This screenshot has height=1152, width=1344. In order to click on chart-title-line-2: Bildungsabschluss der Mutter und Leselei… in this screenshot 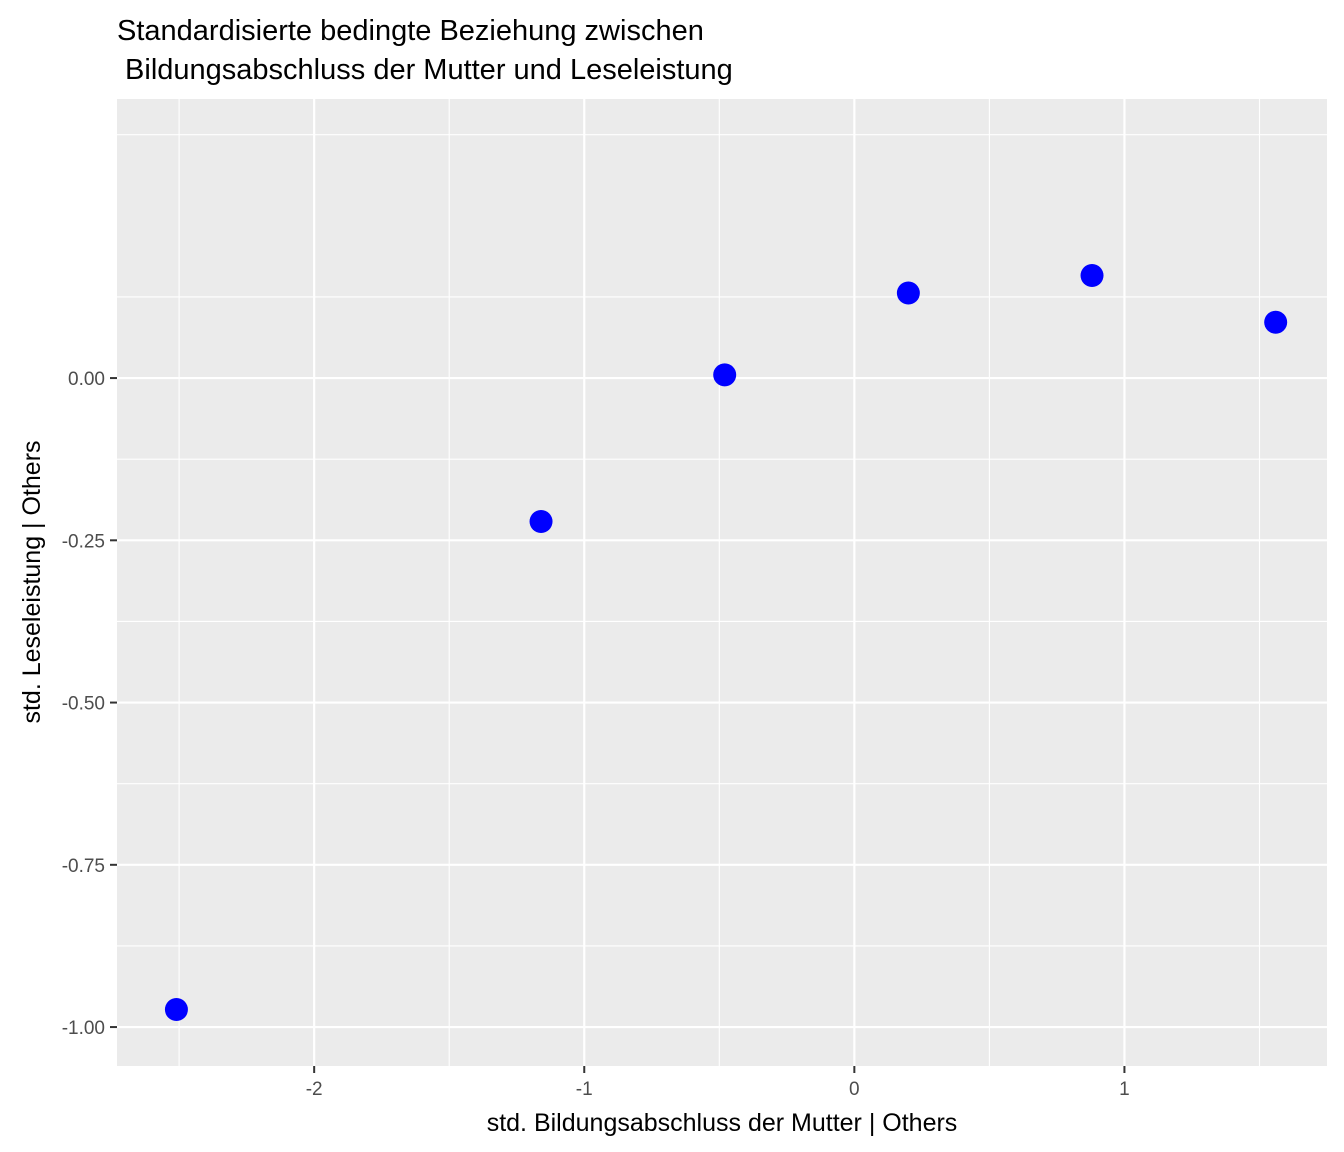, I will do `click(425, 70)`.